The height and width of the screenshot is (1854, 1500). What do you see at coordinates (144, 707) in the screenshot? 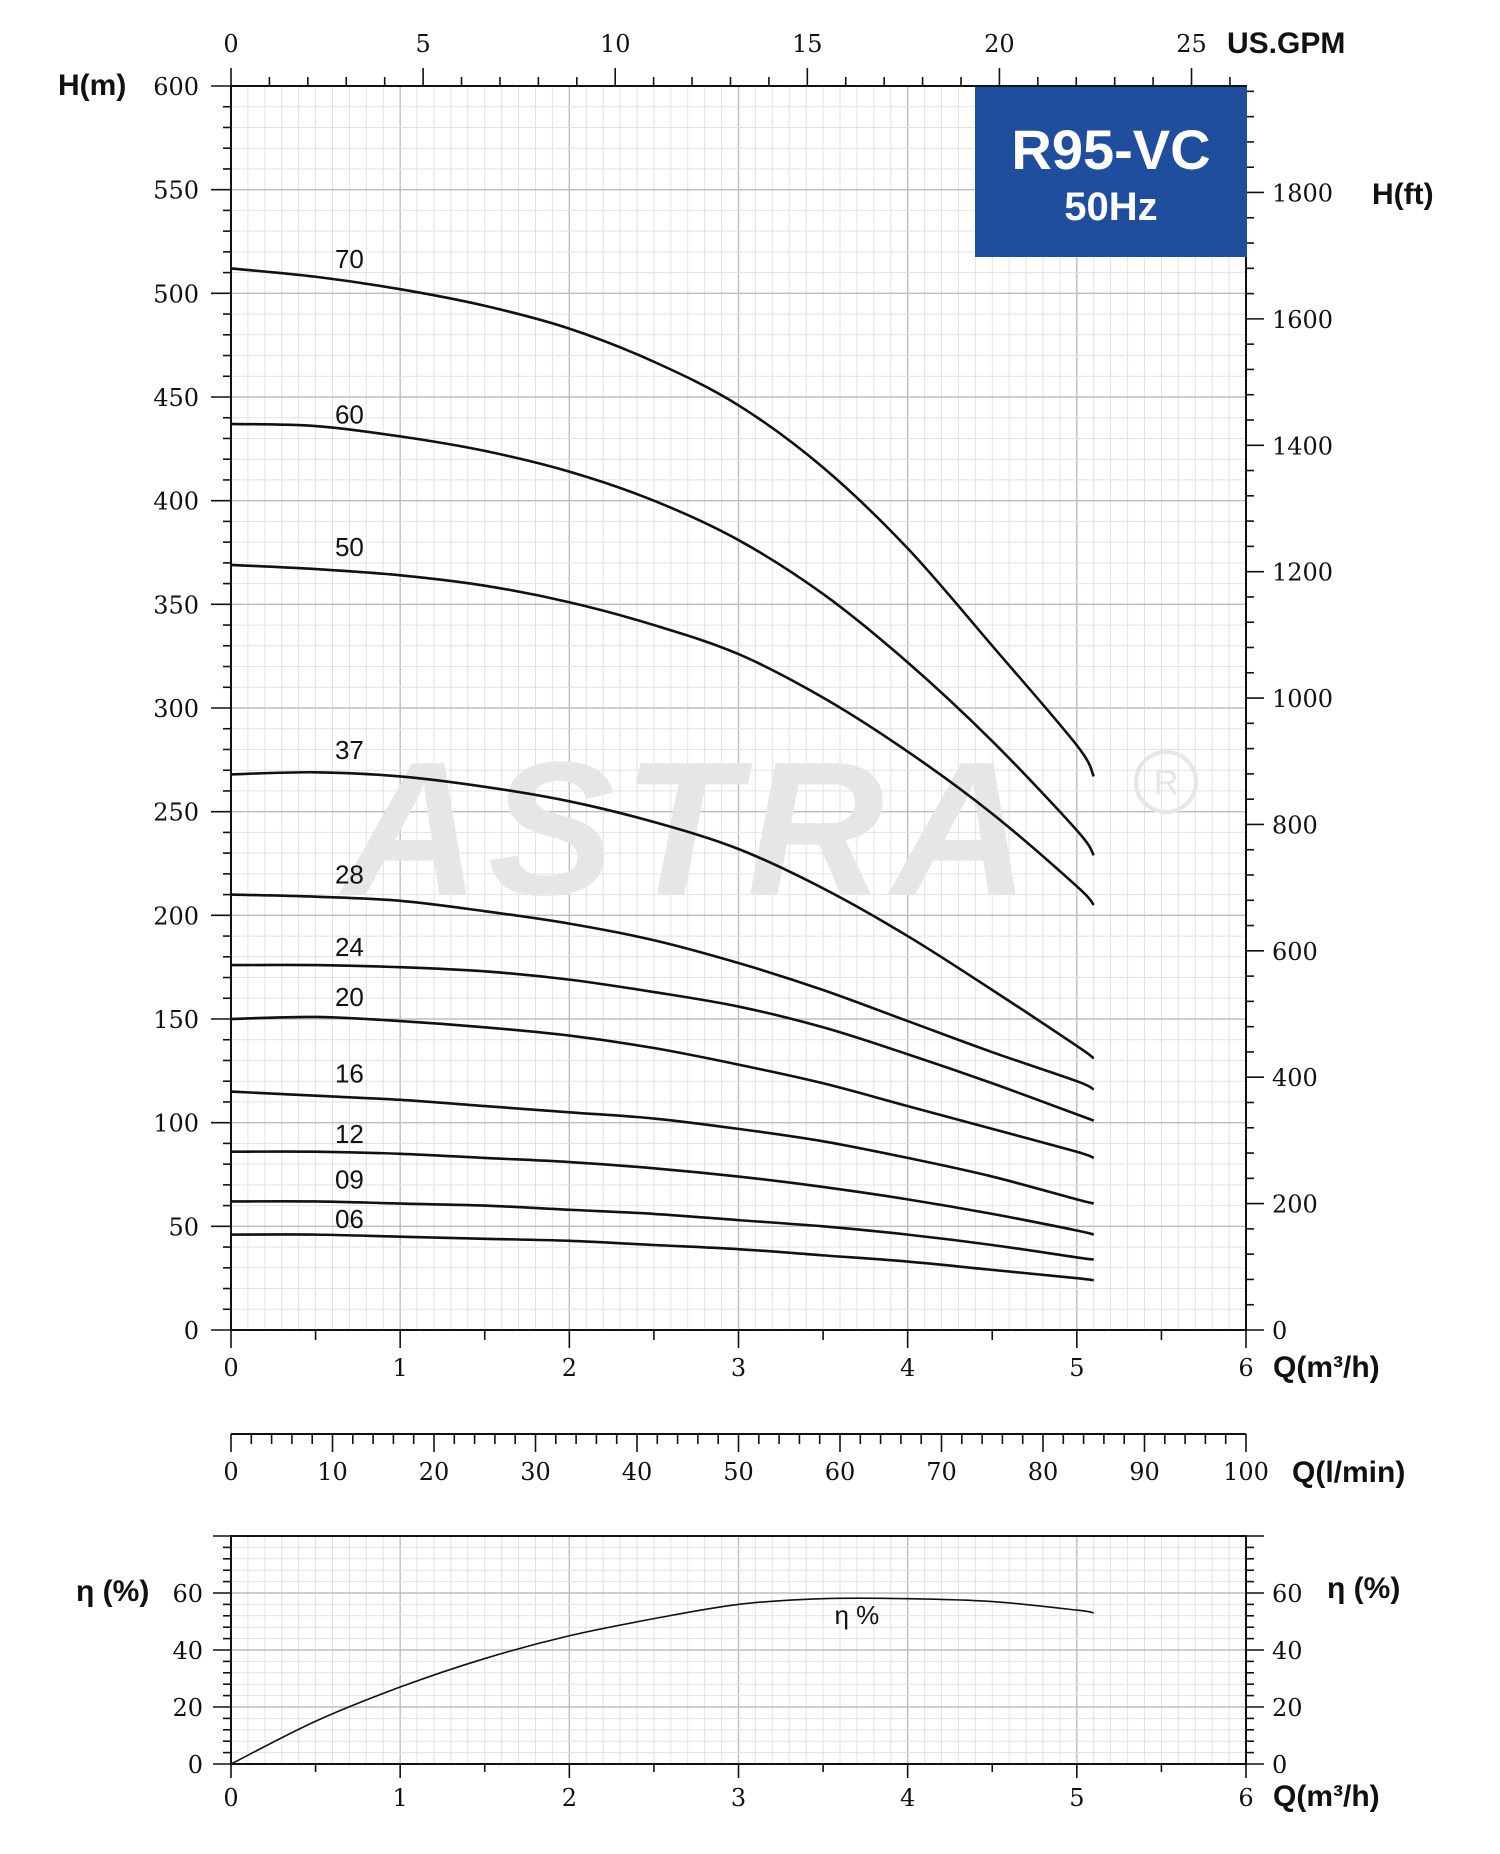
I see `y-axis-left: 0 50 100 150 200 250 300 350 400 450 500 550 600 H(m)` at bounding box center [144, 707].